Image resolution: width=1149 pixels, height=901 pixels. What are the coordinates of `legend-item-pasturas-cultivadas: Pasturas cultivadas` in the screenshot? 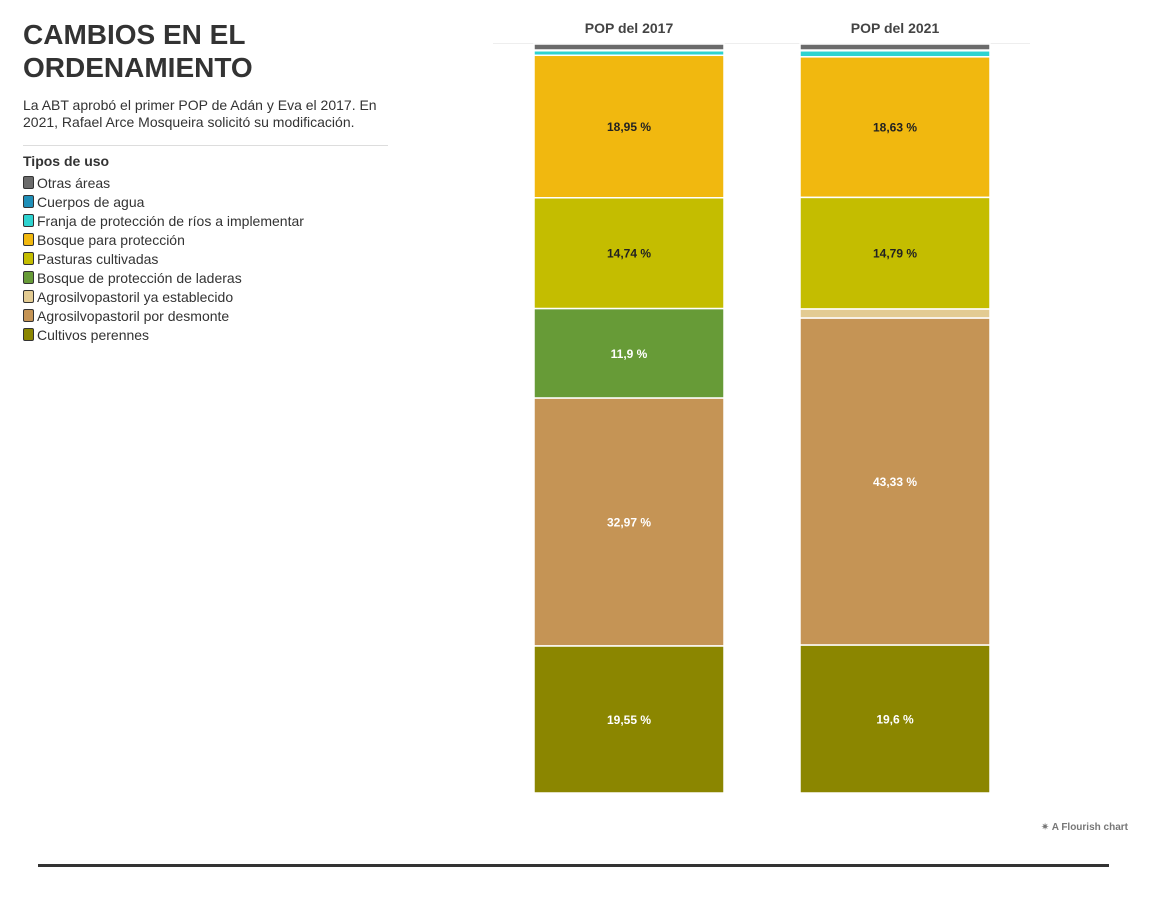 It's located at (213, 258).